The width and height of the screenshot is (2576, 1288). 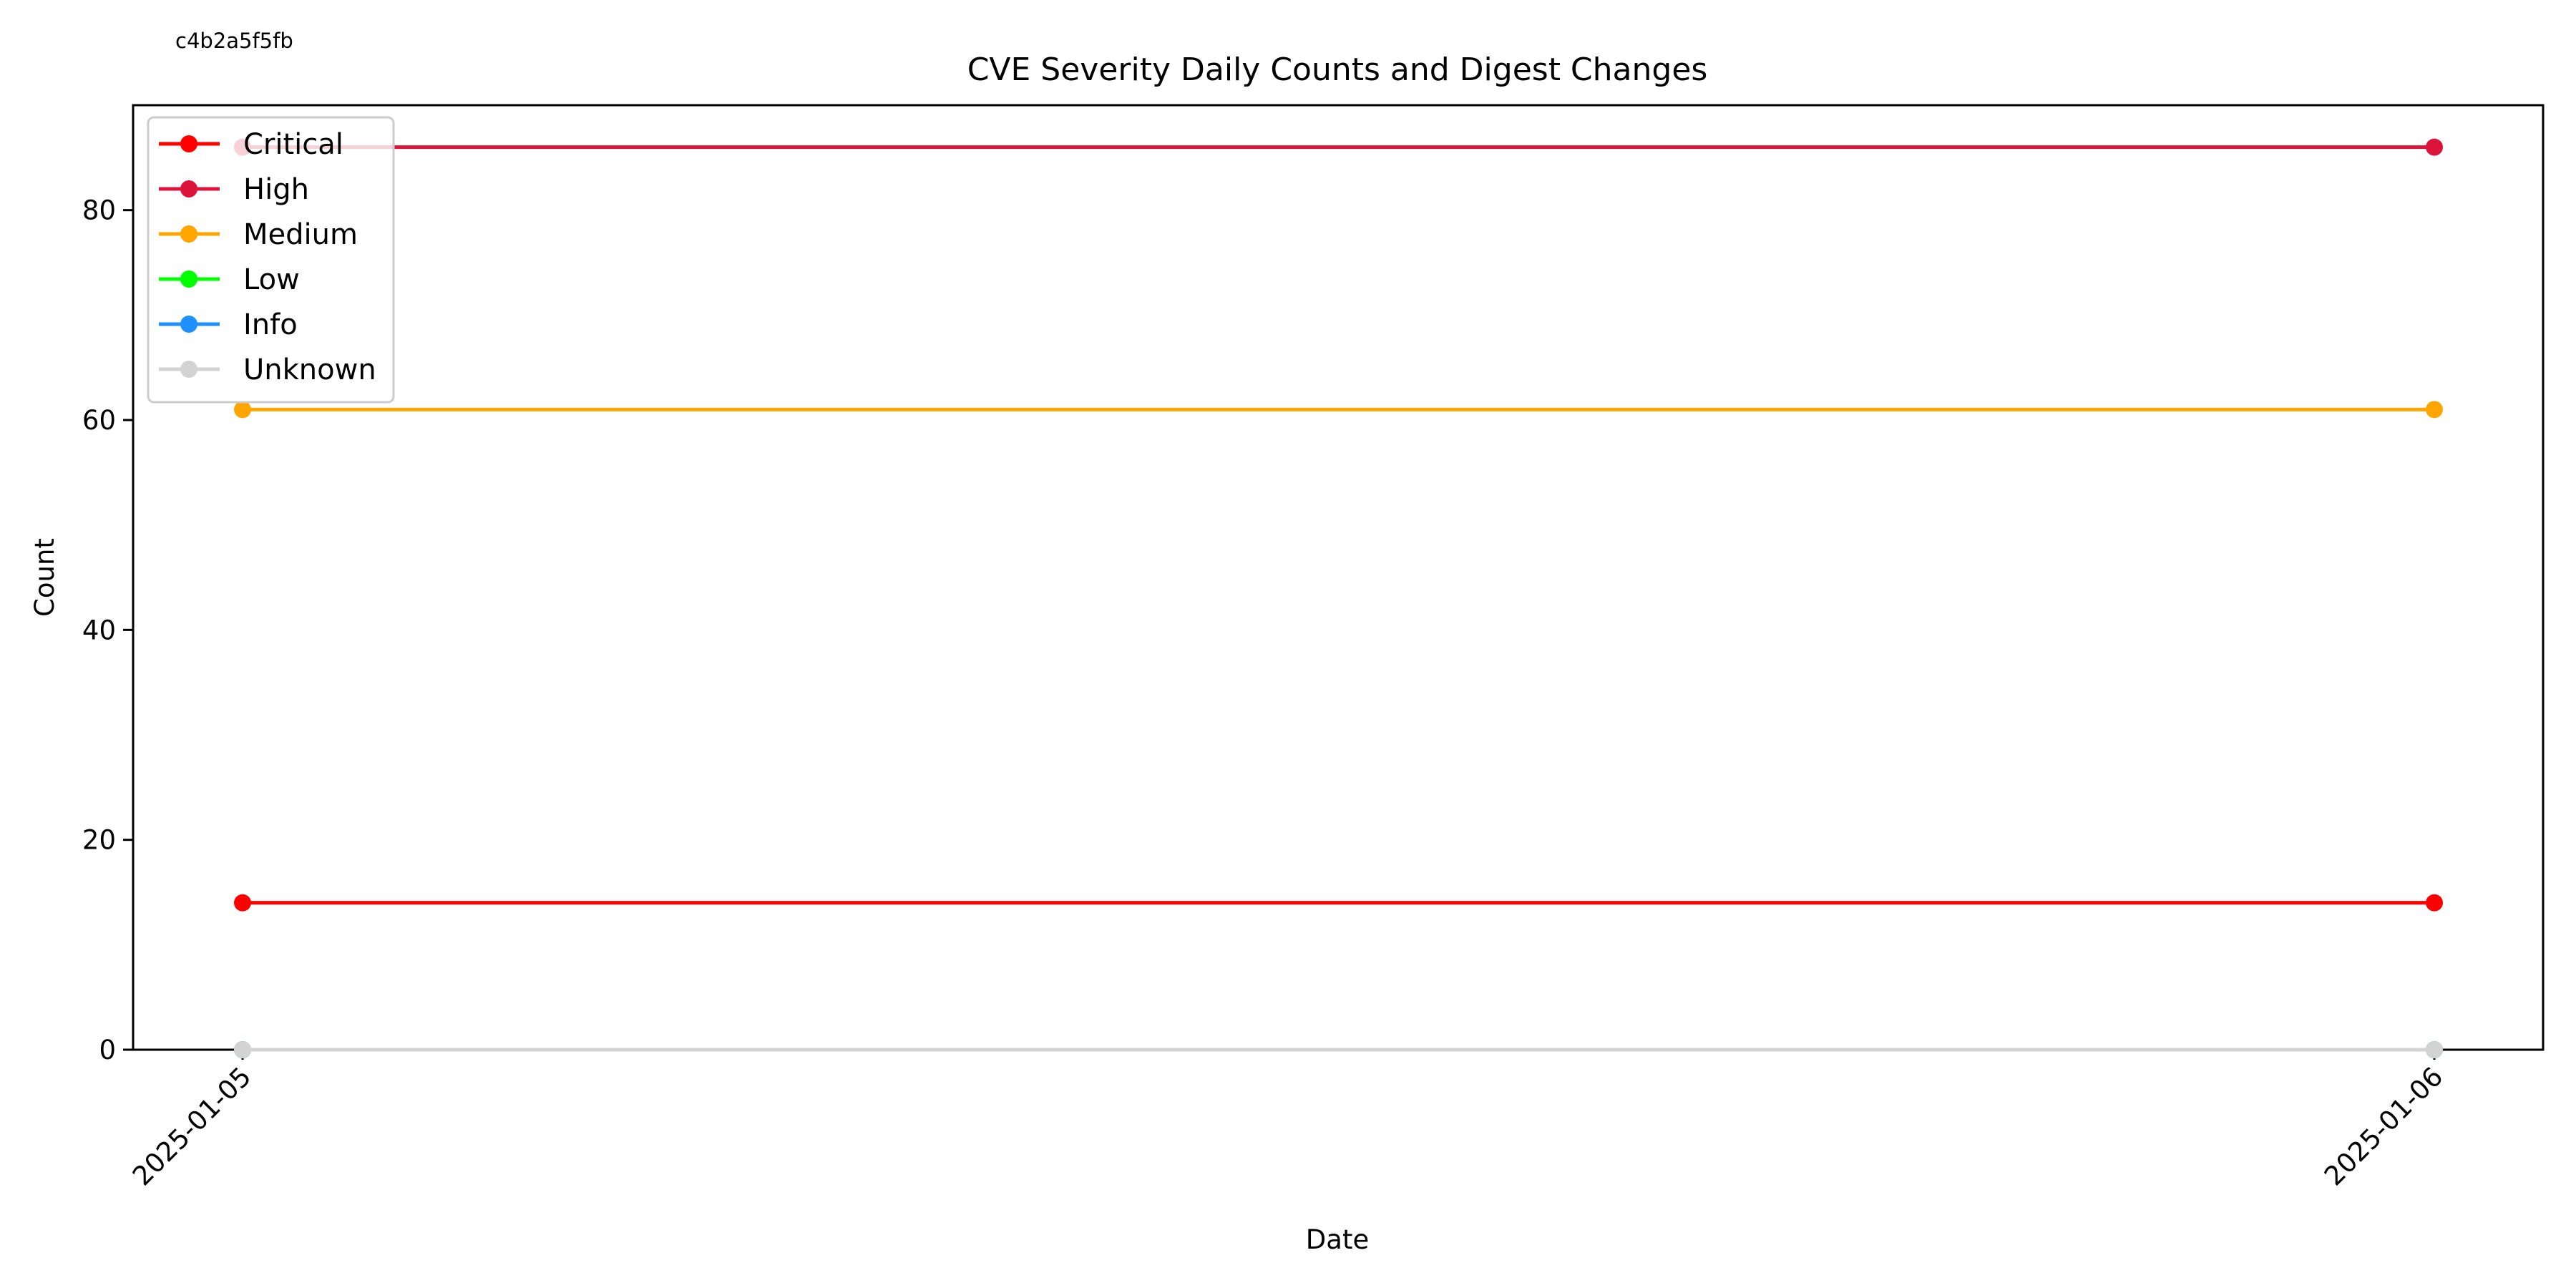 What do you see at coordinates (99, 841) in the screenshot?
I see `y-tick-label: 20` at bounding box center [99, 841].